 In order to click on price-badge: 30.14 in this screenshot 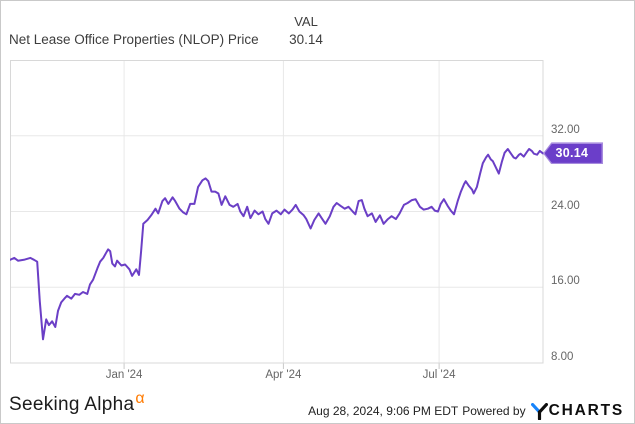, I will do `click(573, 153)`.